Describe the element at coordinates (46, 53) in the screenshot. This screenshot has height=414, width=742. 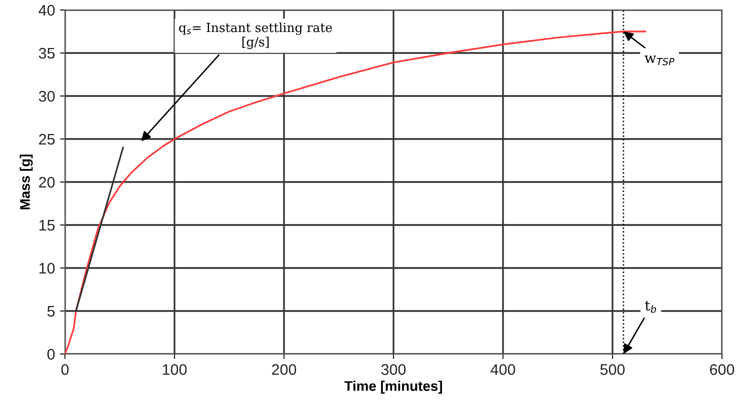
I see `y-tick-label: 35` at that location.